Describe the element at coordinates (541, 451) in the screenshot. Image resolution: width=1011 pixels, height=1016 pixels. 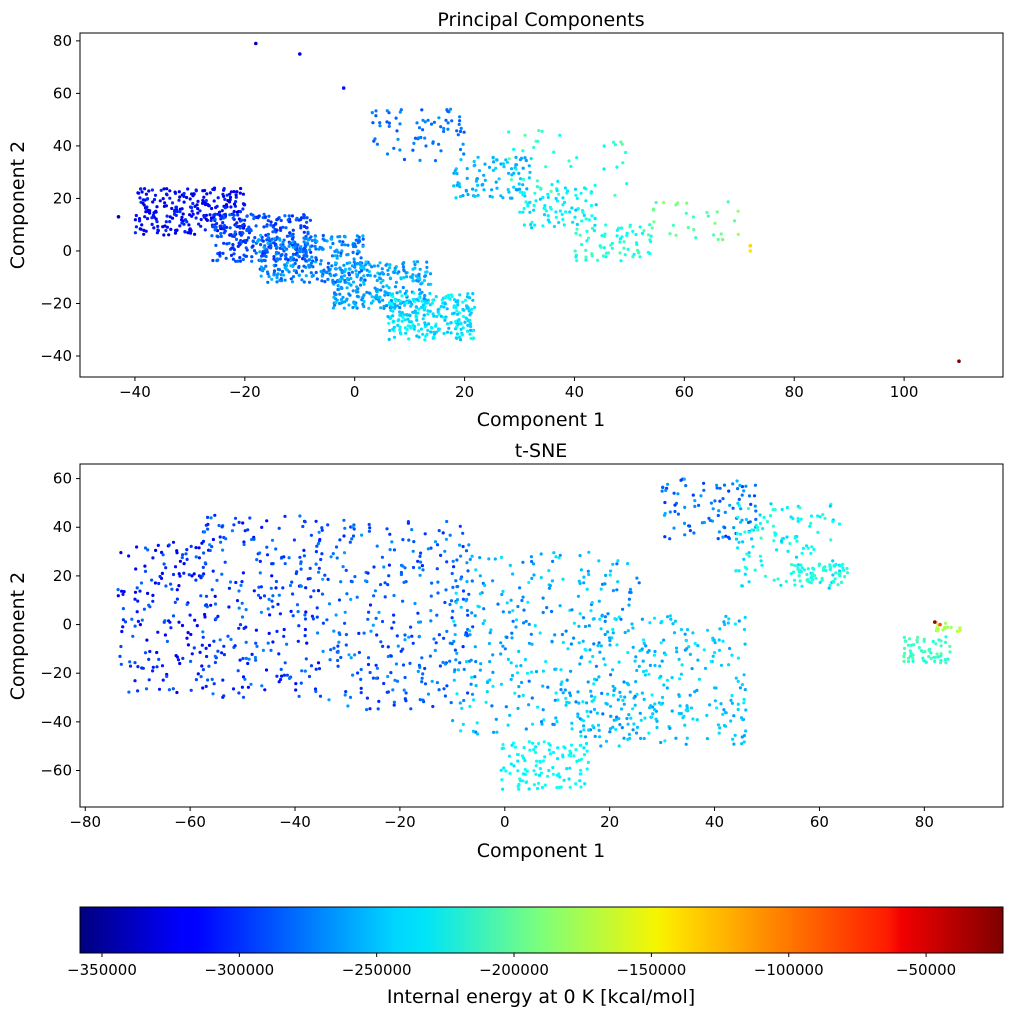
I see `tsne-chart-title: t-SNE` at that location.